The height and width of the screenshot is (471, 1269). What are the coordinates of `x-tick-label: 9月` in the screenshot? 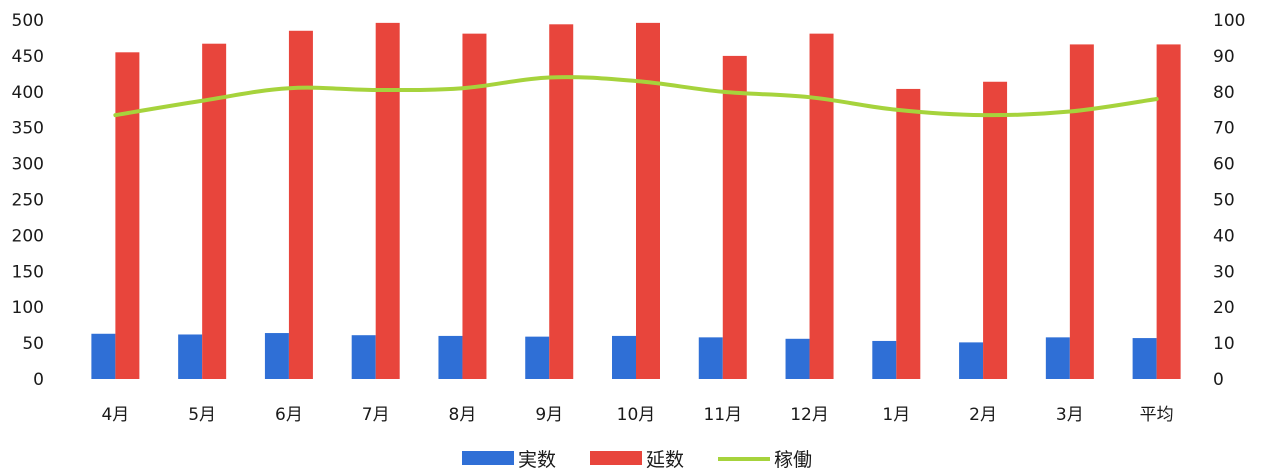 It's located at (549, 415).